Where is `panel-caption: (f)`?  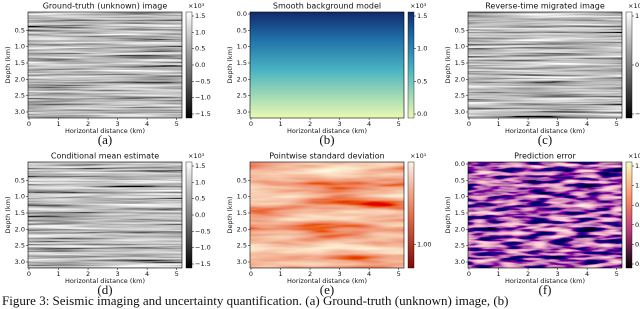 panel-caption: (f) is located at coordinates (545, 289).